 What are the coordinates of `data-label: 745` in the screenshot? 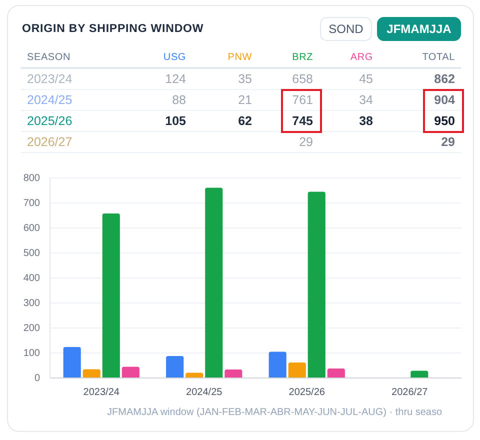 It's located at (302, 121).